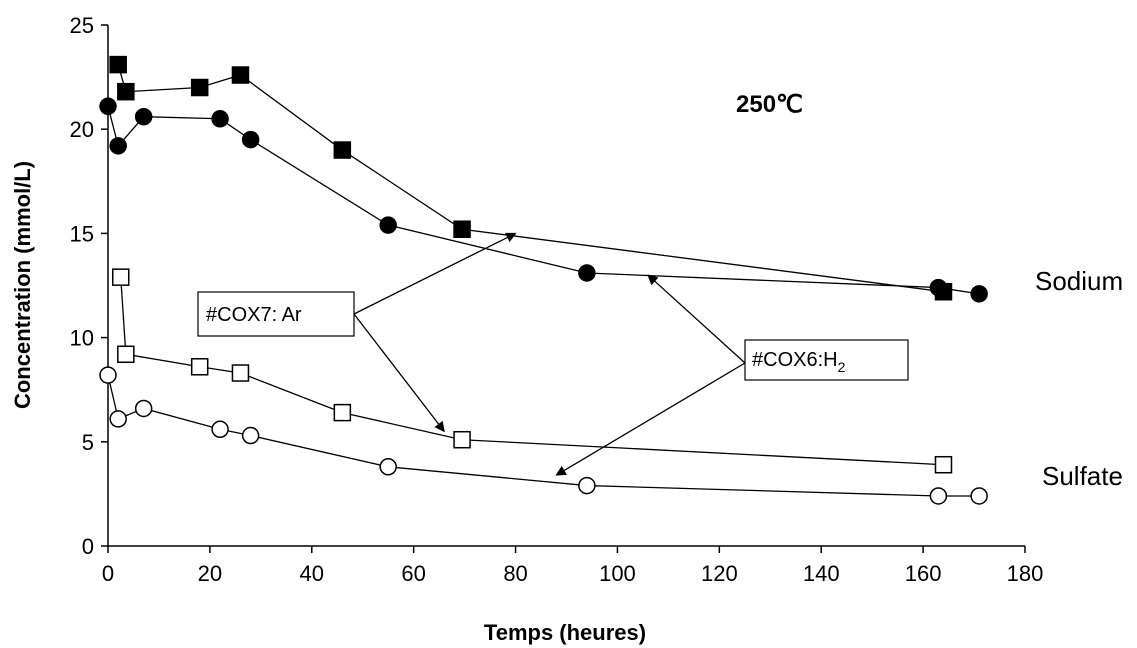  I want to click on callout-cox7-box, so click(276, 314).